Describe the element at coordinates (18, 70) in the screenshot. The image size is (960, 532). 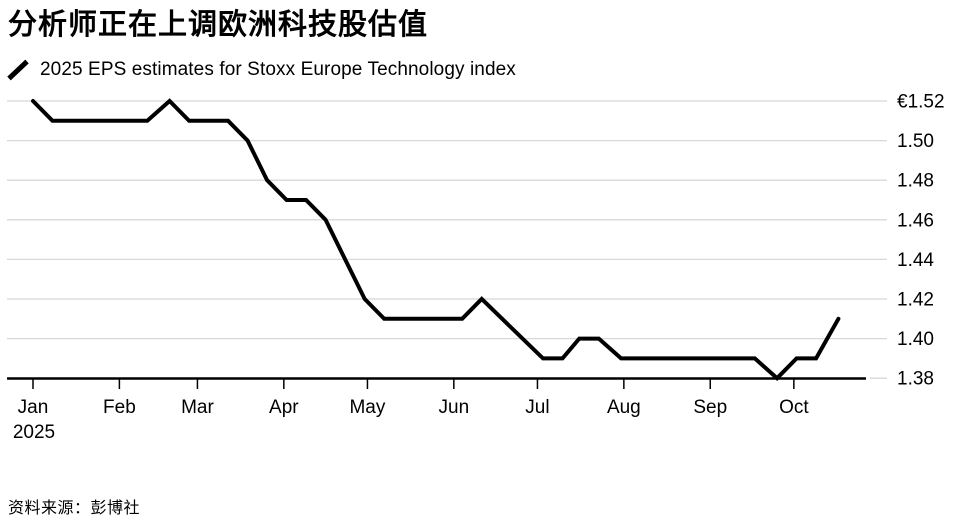
I see `series-key-slash-icon` at that location.